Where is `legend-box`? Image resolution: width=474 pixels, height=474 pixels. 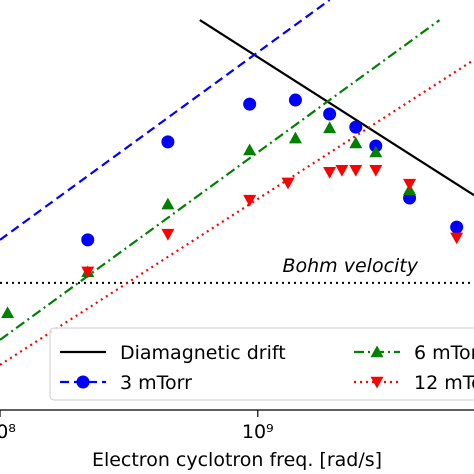
legend-box is located at coordinates (261, 364).